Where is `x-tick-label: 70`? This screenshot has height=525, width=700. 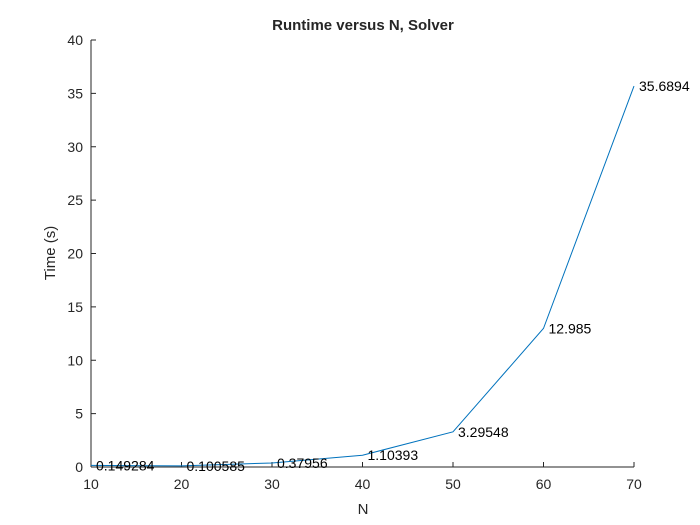 x-tick-label: 70 is located at coordinates (634, 484).